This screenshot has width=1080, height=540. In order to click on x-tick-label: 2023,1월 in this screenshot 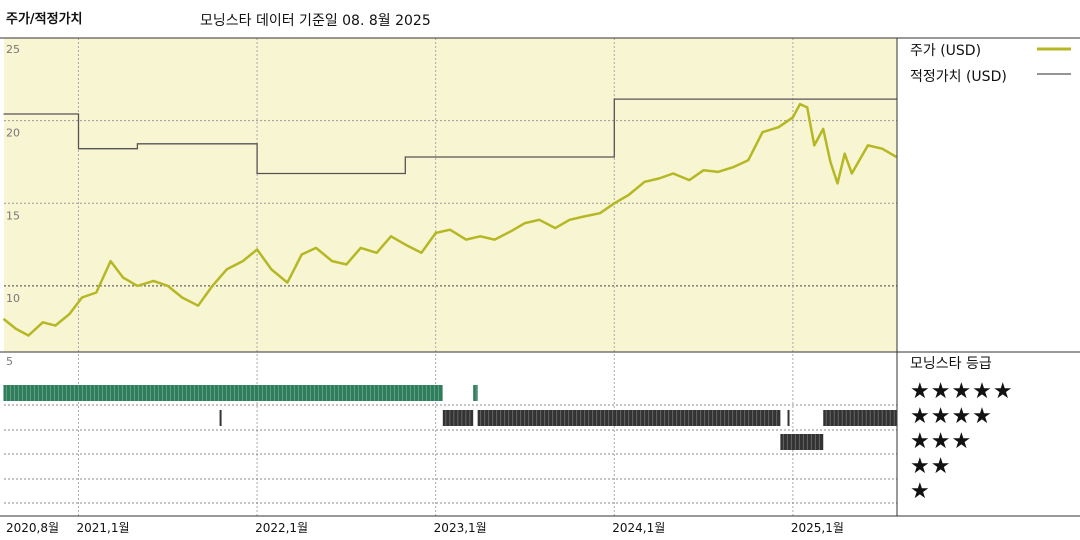, I will do `click(460, 528)`.